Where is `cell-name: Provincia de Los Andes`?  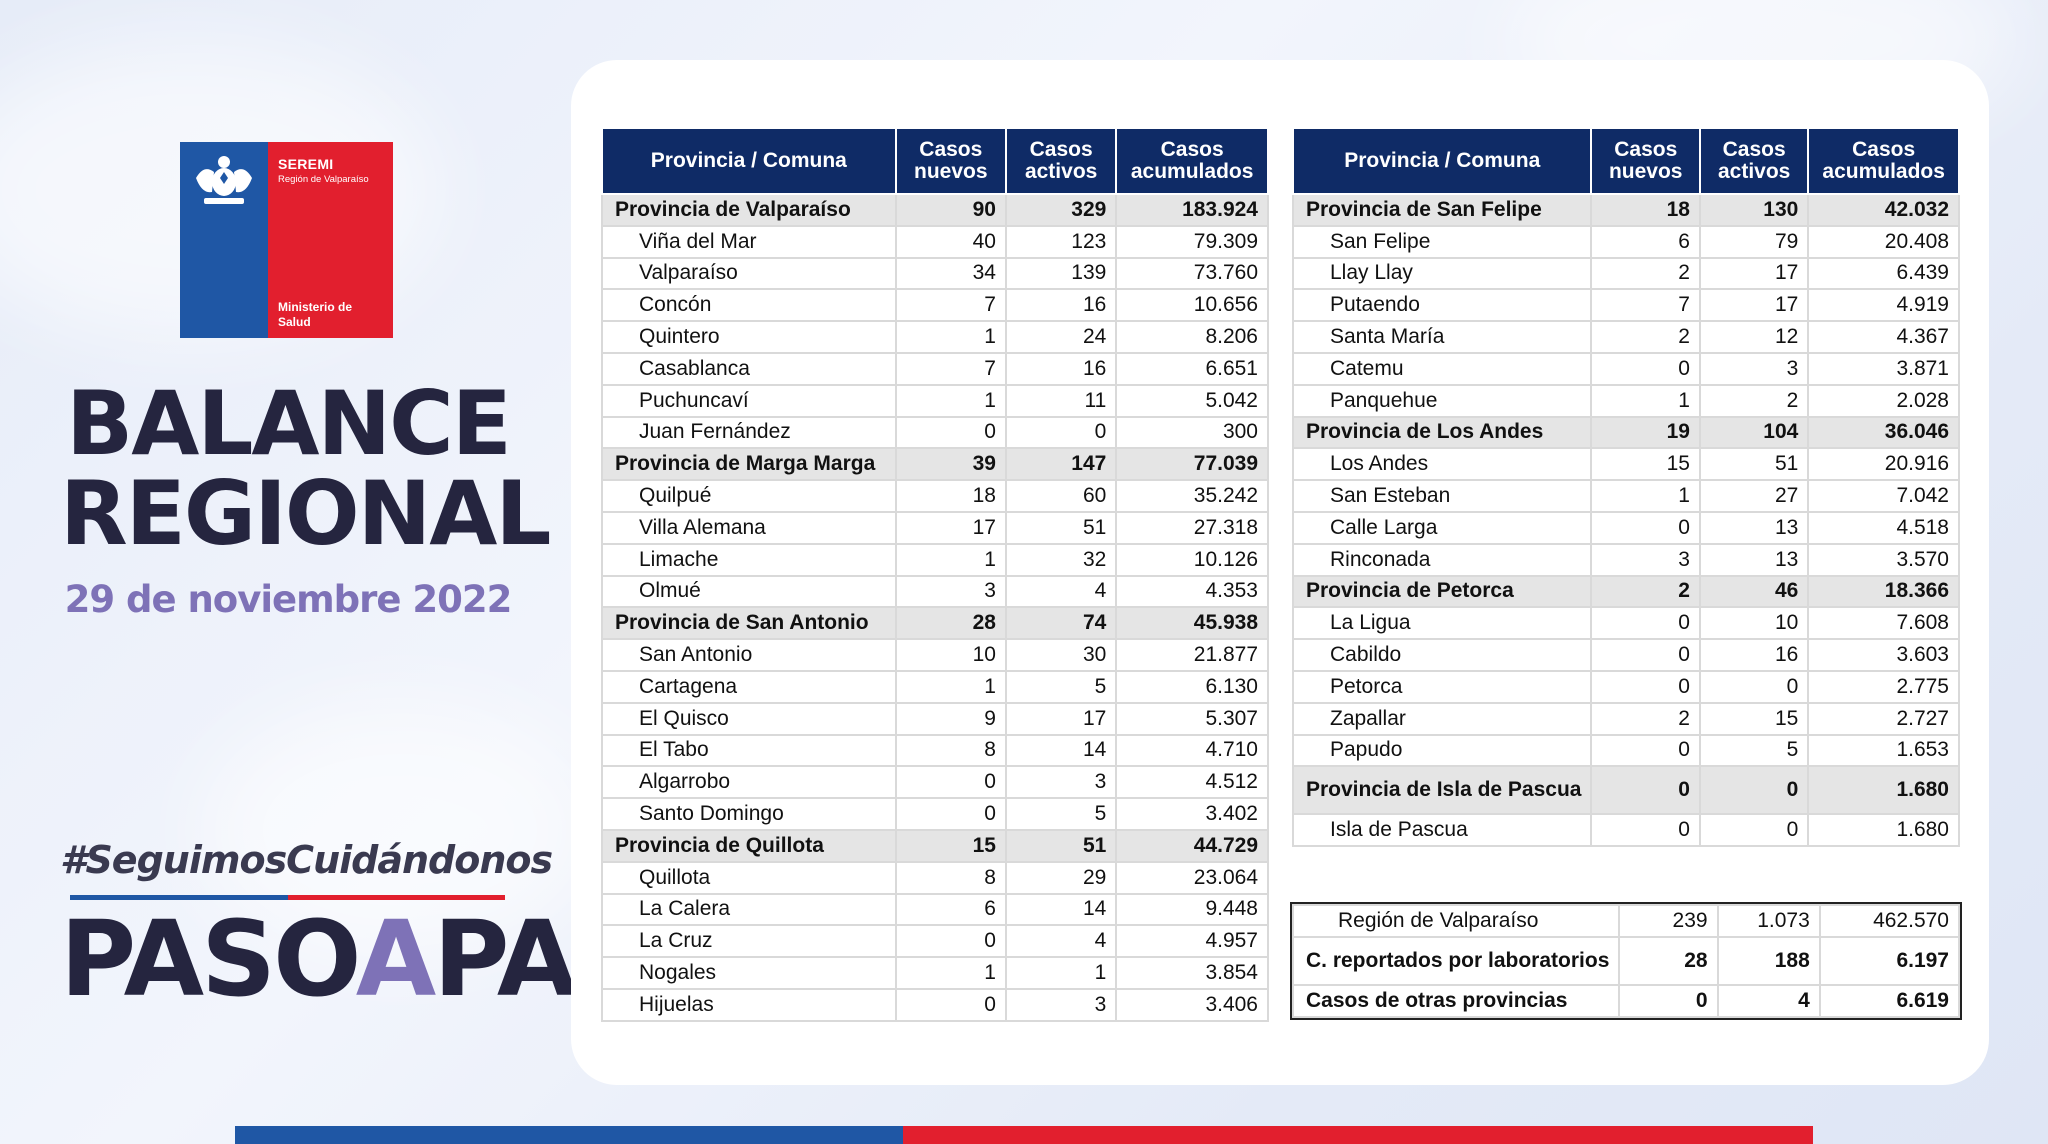
cell-name: Provincia de Los Andes is located at coordinates (1442, 432).